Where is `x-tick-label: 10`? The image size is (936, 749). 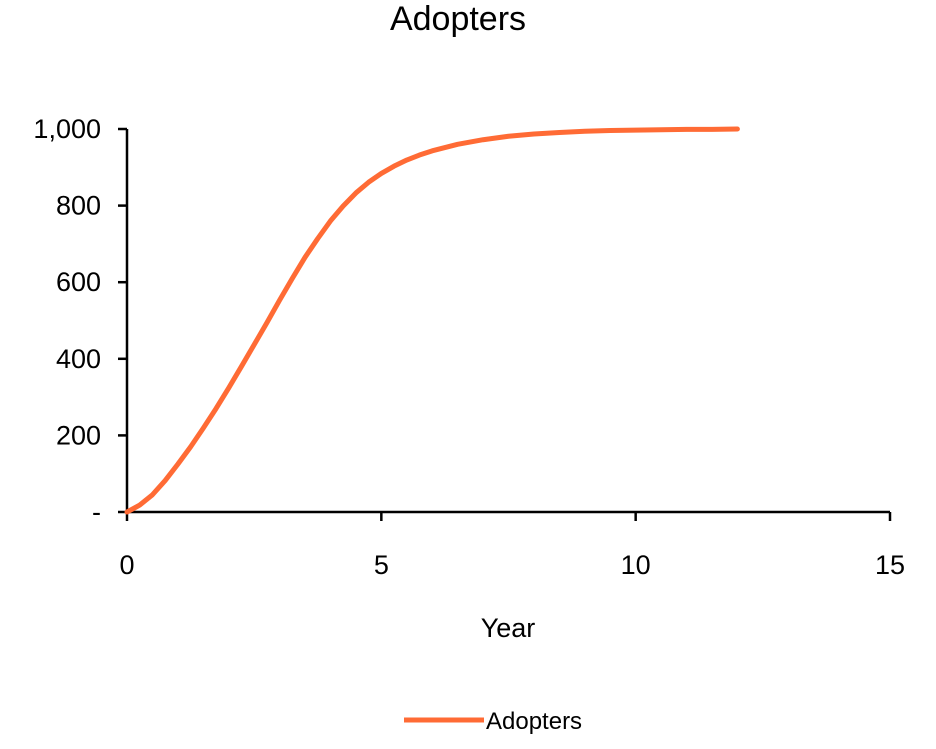
x-tick-label: 10 is located at coordinates (636, 565).